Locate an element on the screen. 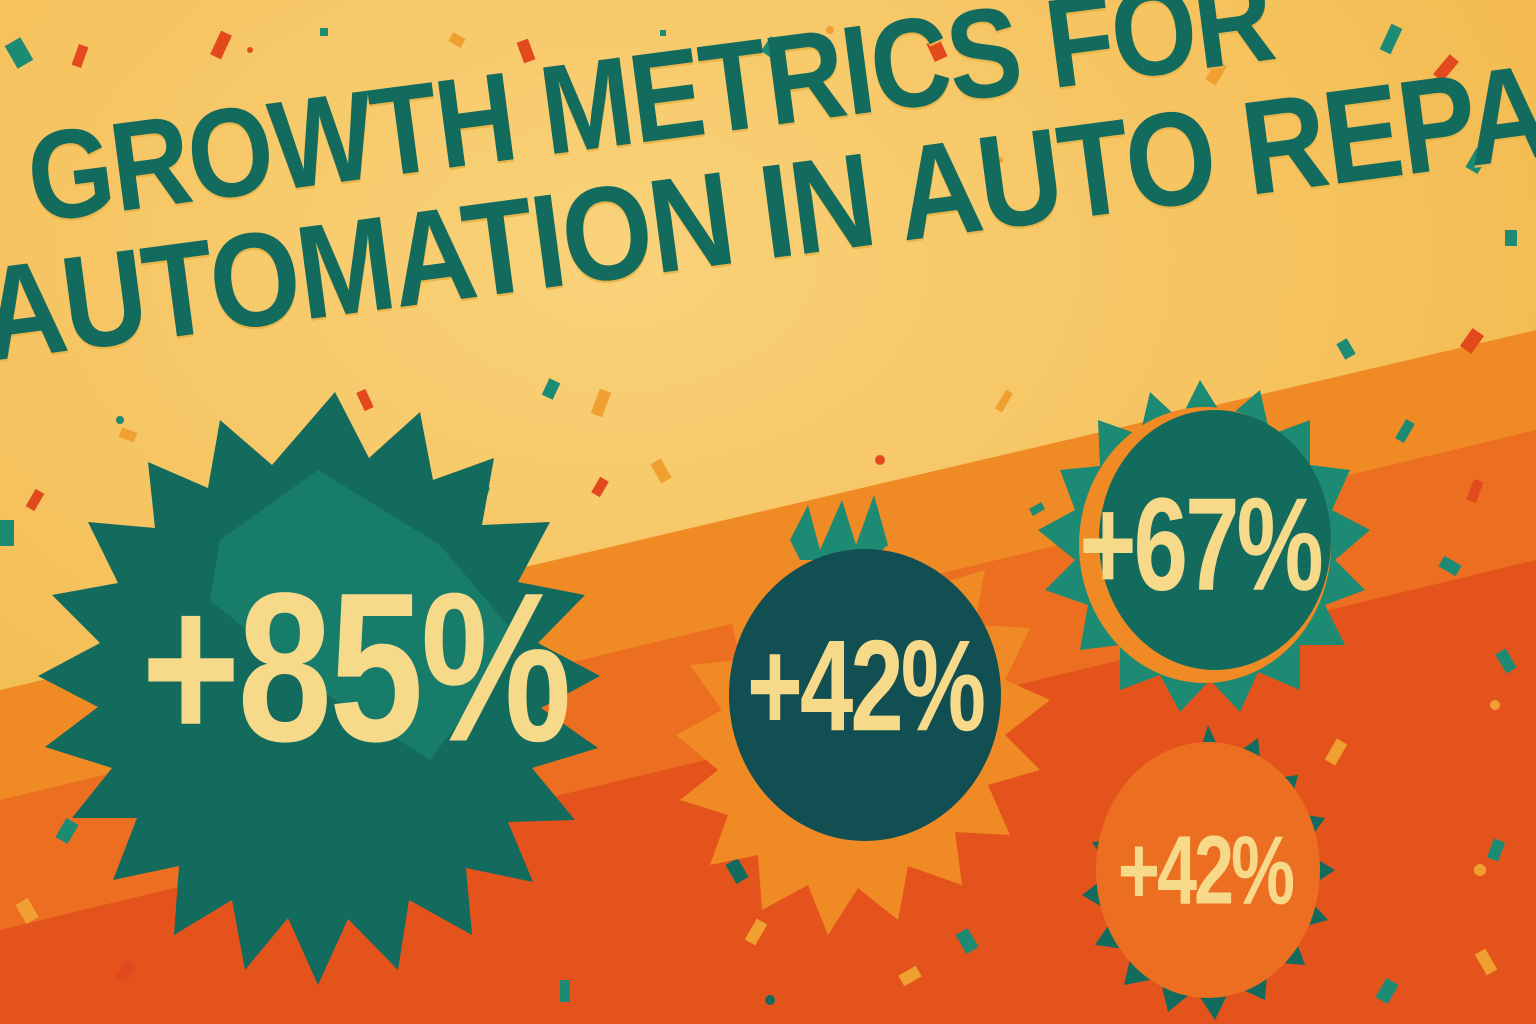  badge-42a-starburst is located at coordinates (863, 715).